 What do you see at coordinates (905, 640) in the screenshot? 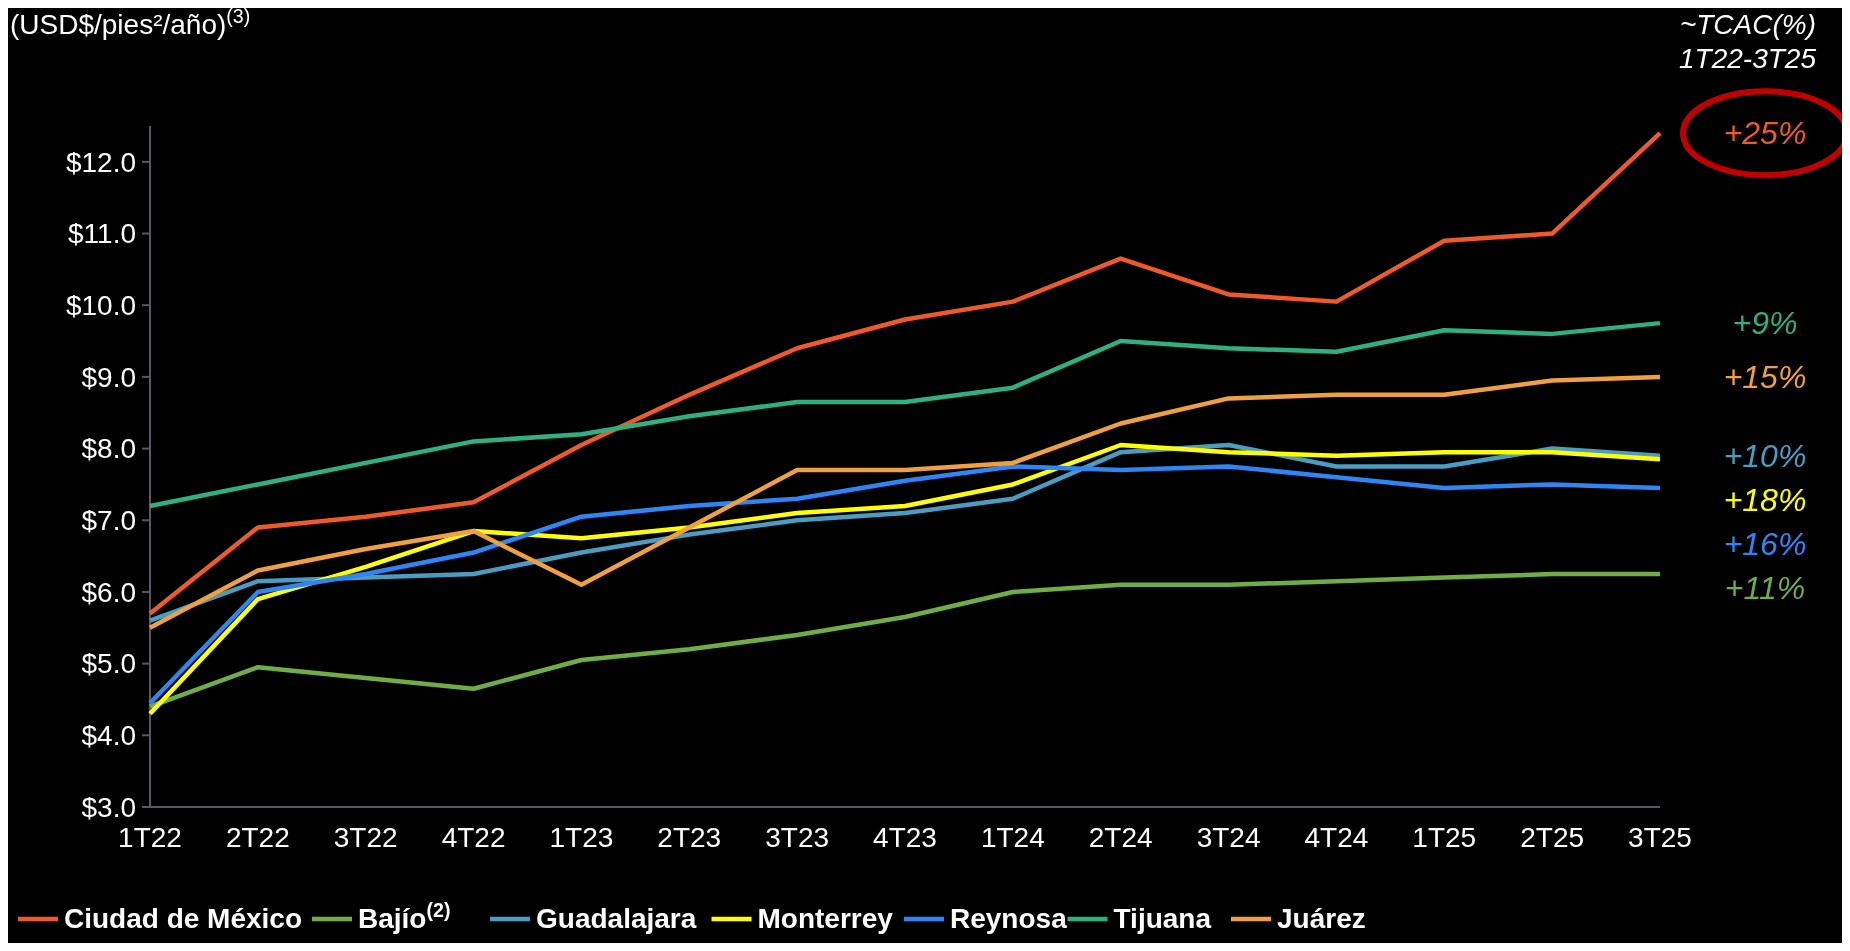
I see `line-series` at bounding box center [905, 640].